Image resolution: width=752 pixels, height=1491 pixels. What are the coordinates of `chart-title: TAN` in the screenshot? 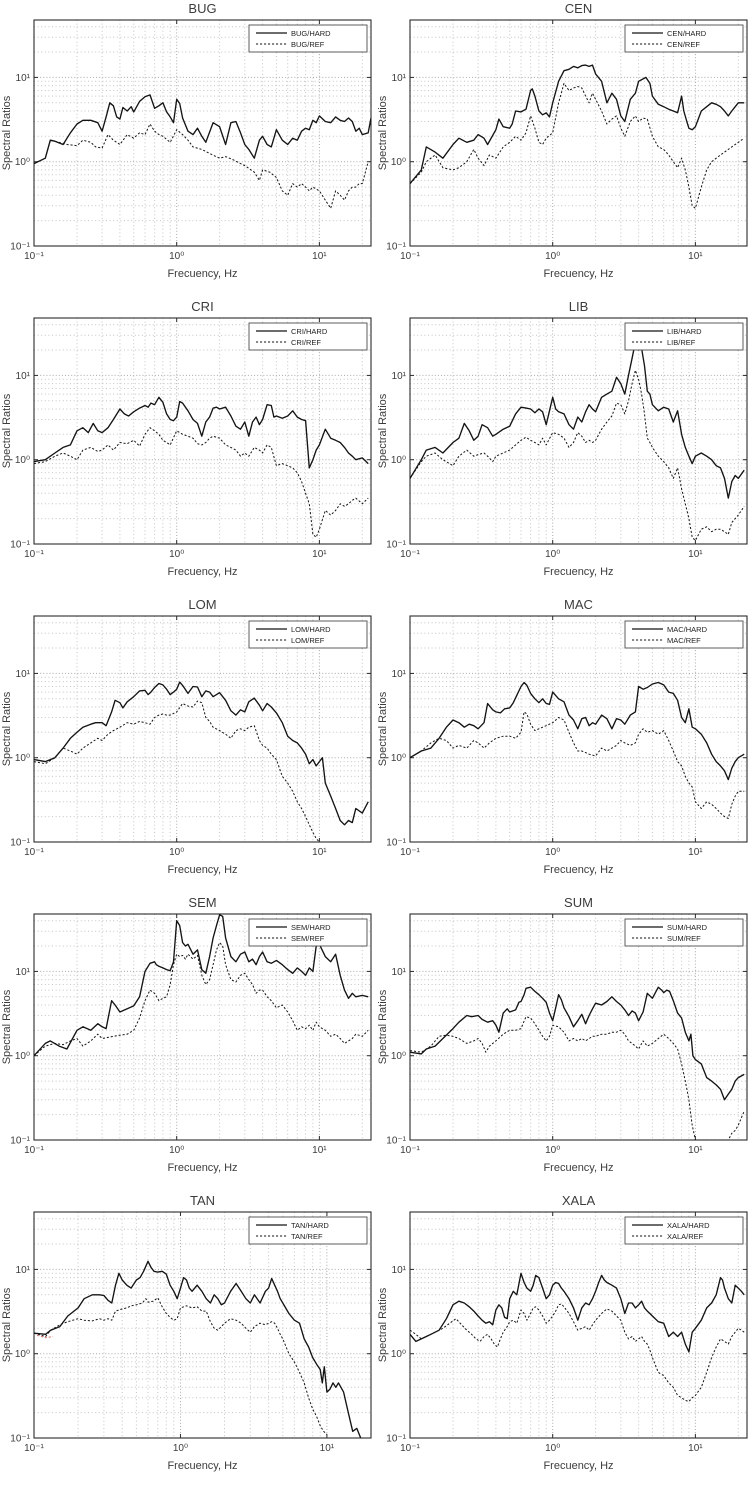 It's located at (202, 1200).